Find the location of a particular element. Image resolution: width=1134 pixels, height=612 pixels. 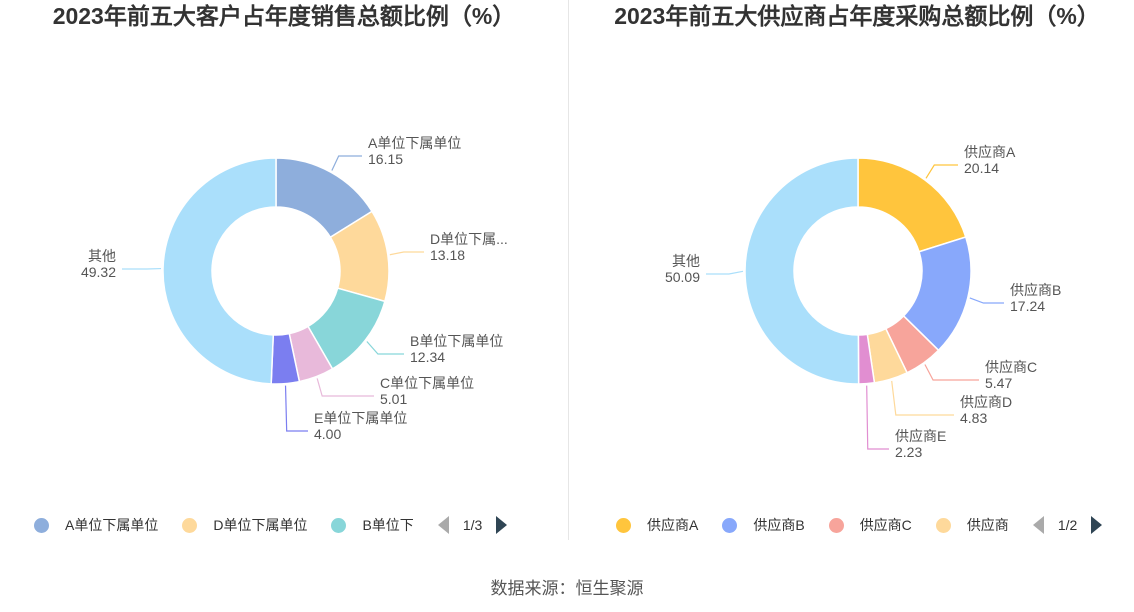

legend-item: 供应商B is located at coordinates (763, 525).